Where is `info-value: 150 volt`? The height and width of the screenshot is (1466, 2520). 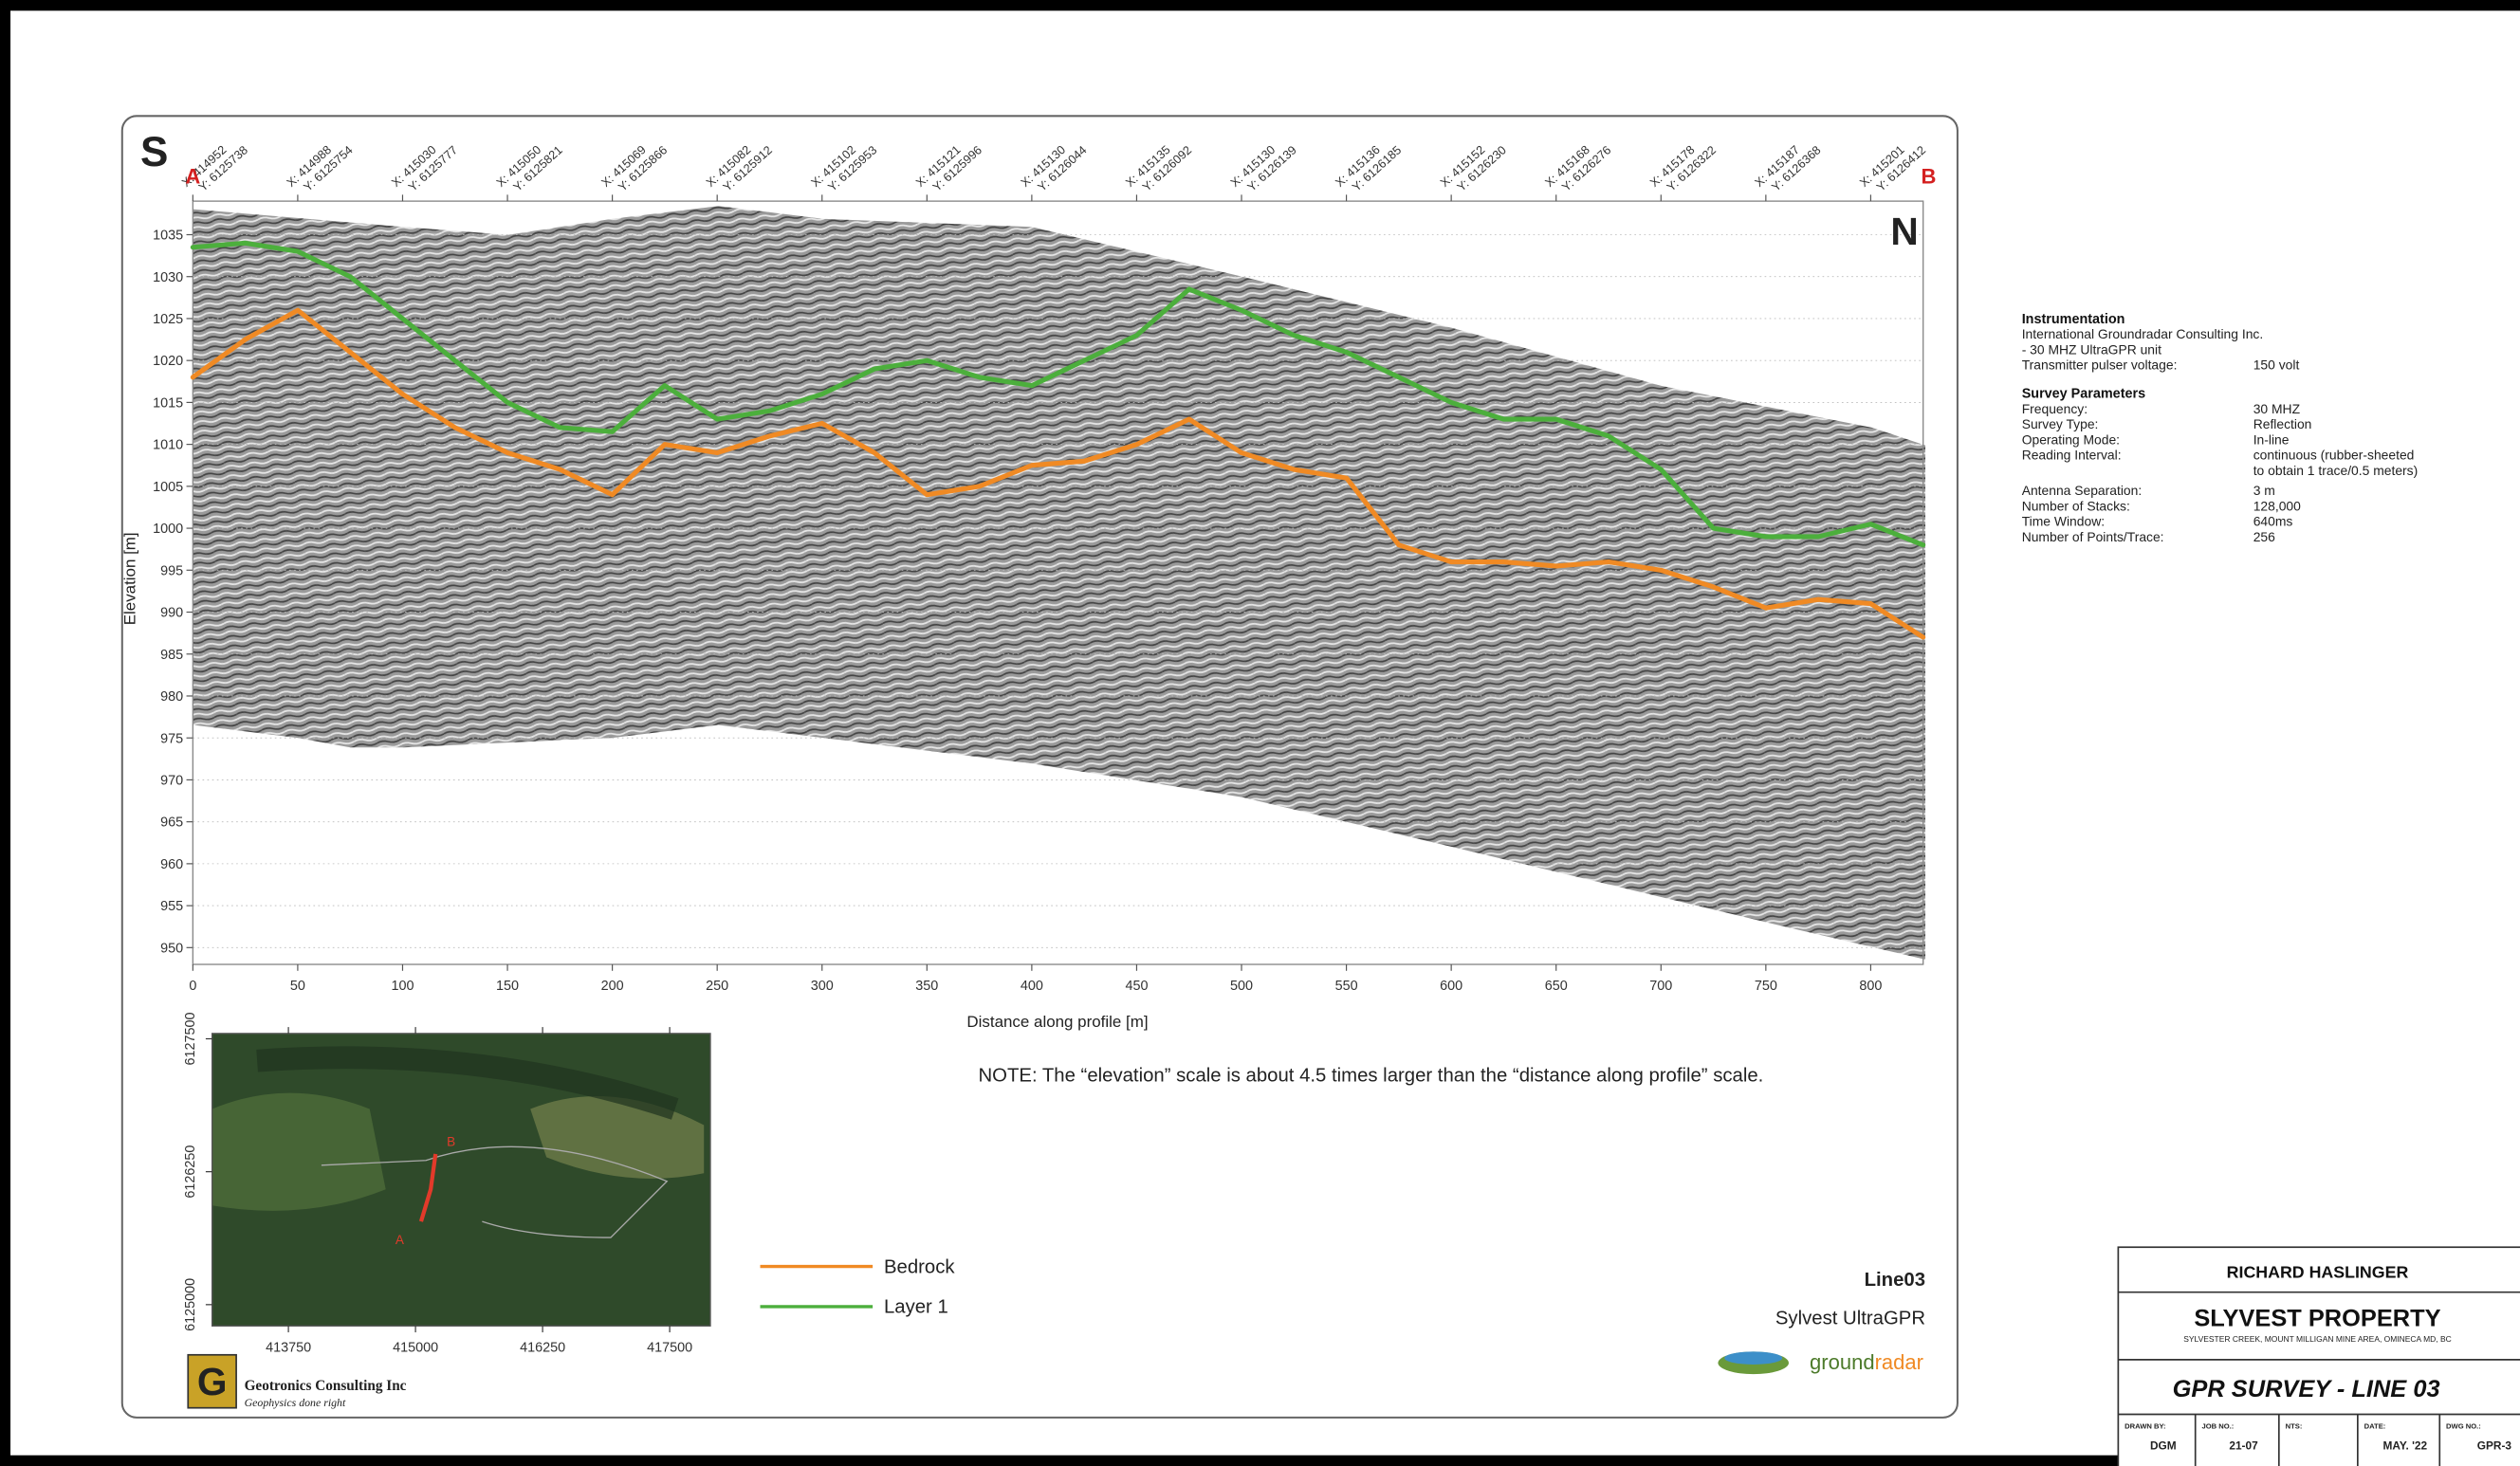
info-value: 150 volt is located at coordinates (2276, 365).